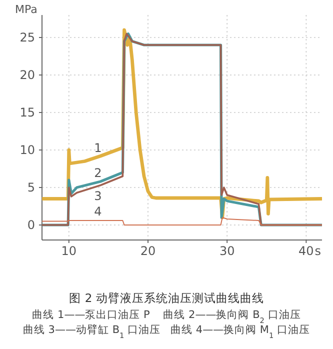 Image resolution: width=333 pixels, height=349 pixels. What do you see at coordinates (148, 251) in the screenshot?
I see `x-tick-label: 20` at bounding box center [148, 251].